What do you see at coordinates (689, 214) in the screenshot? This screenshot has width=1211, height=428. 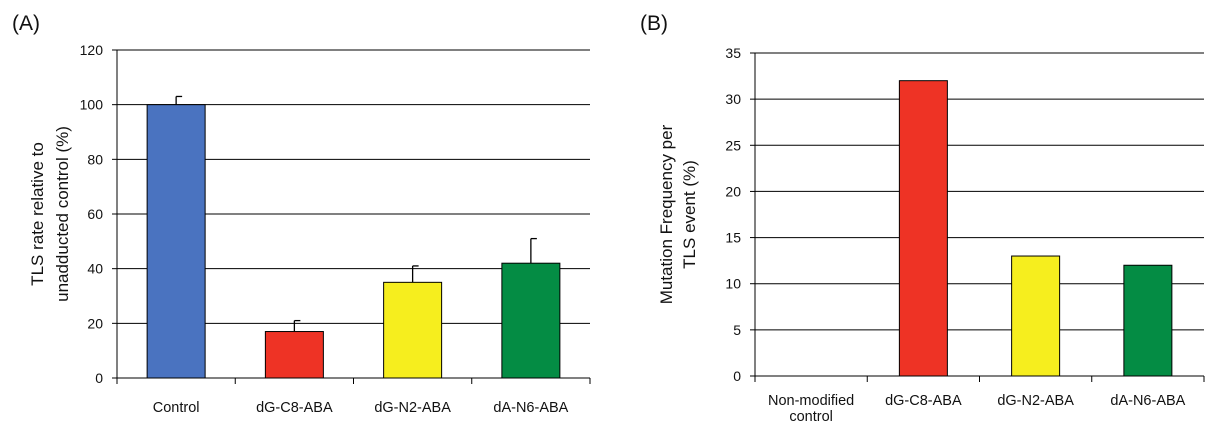 I see `y-axis-title-line: TLS event (%)` at bounding box center [689, 214].